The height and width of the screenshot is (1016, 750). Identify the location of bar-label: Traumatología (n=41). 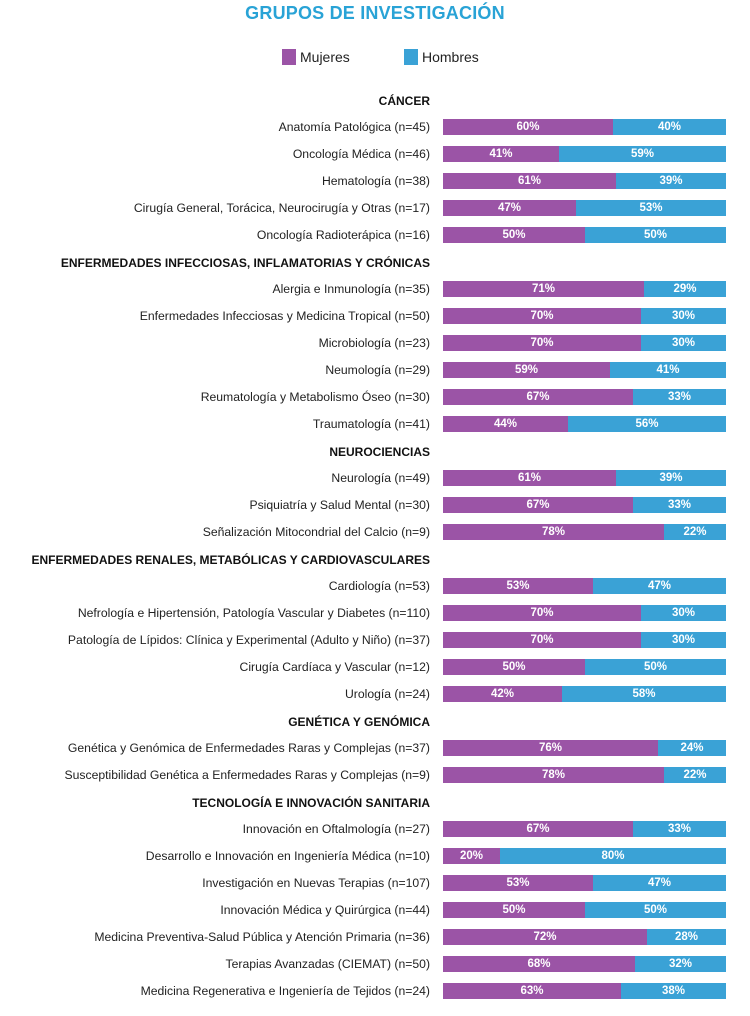
(371, 424).